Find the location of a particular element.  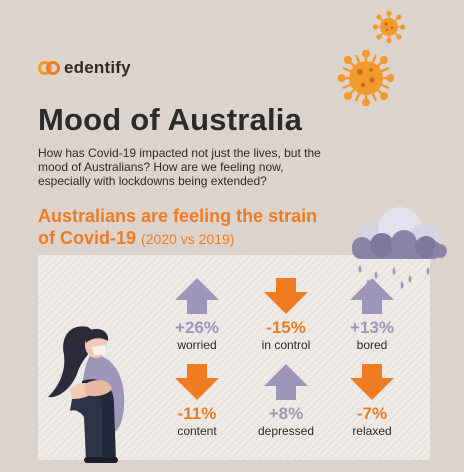

stat-depressed: +8% depressed is located at coordinates (286, 404).